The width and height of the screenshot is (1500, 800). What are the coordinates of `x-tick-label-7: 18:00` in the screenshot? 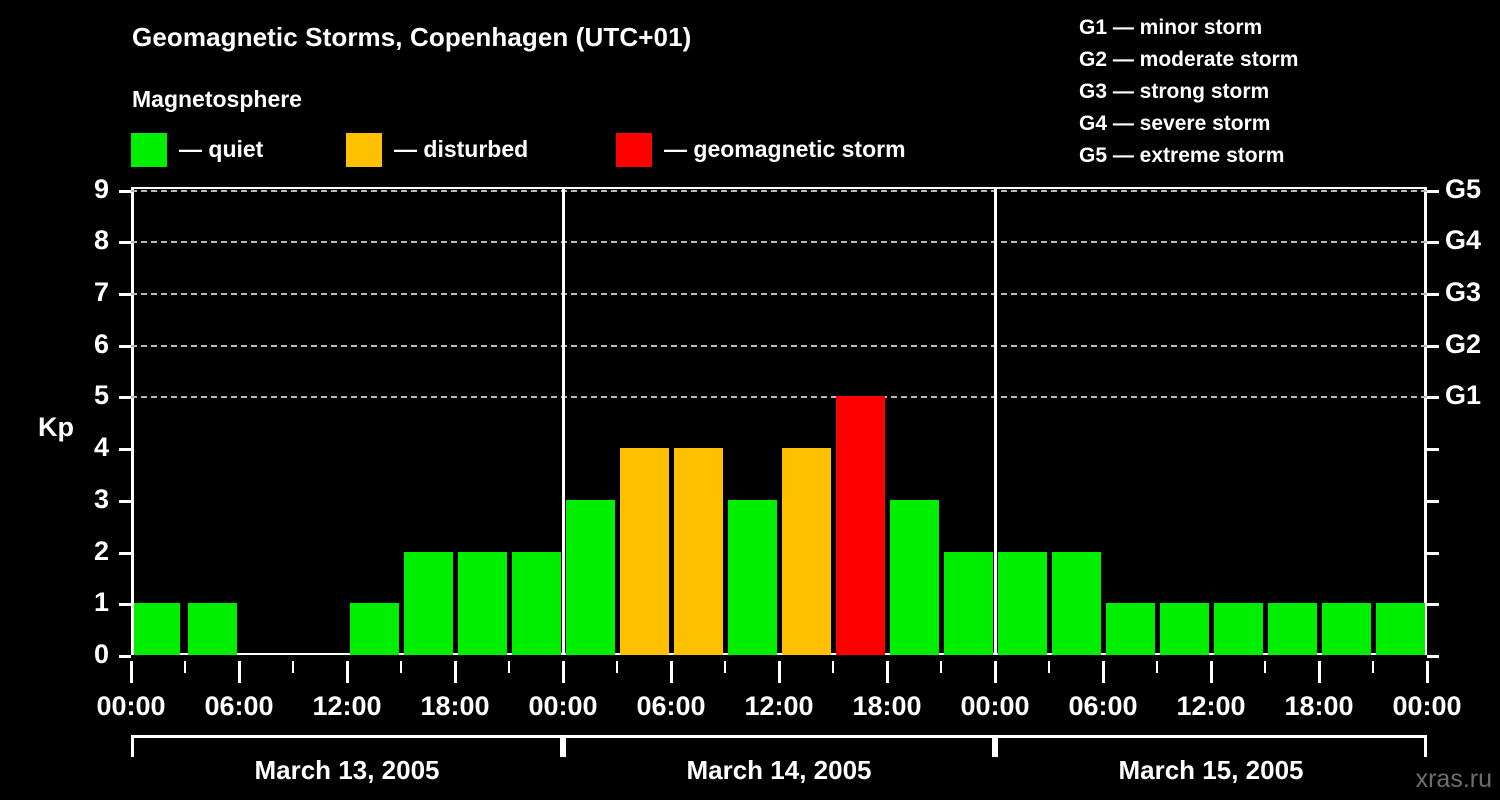 It's located at (887, 706).